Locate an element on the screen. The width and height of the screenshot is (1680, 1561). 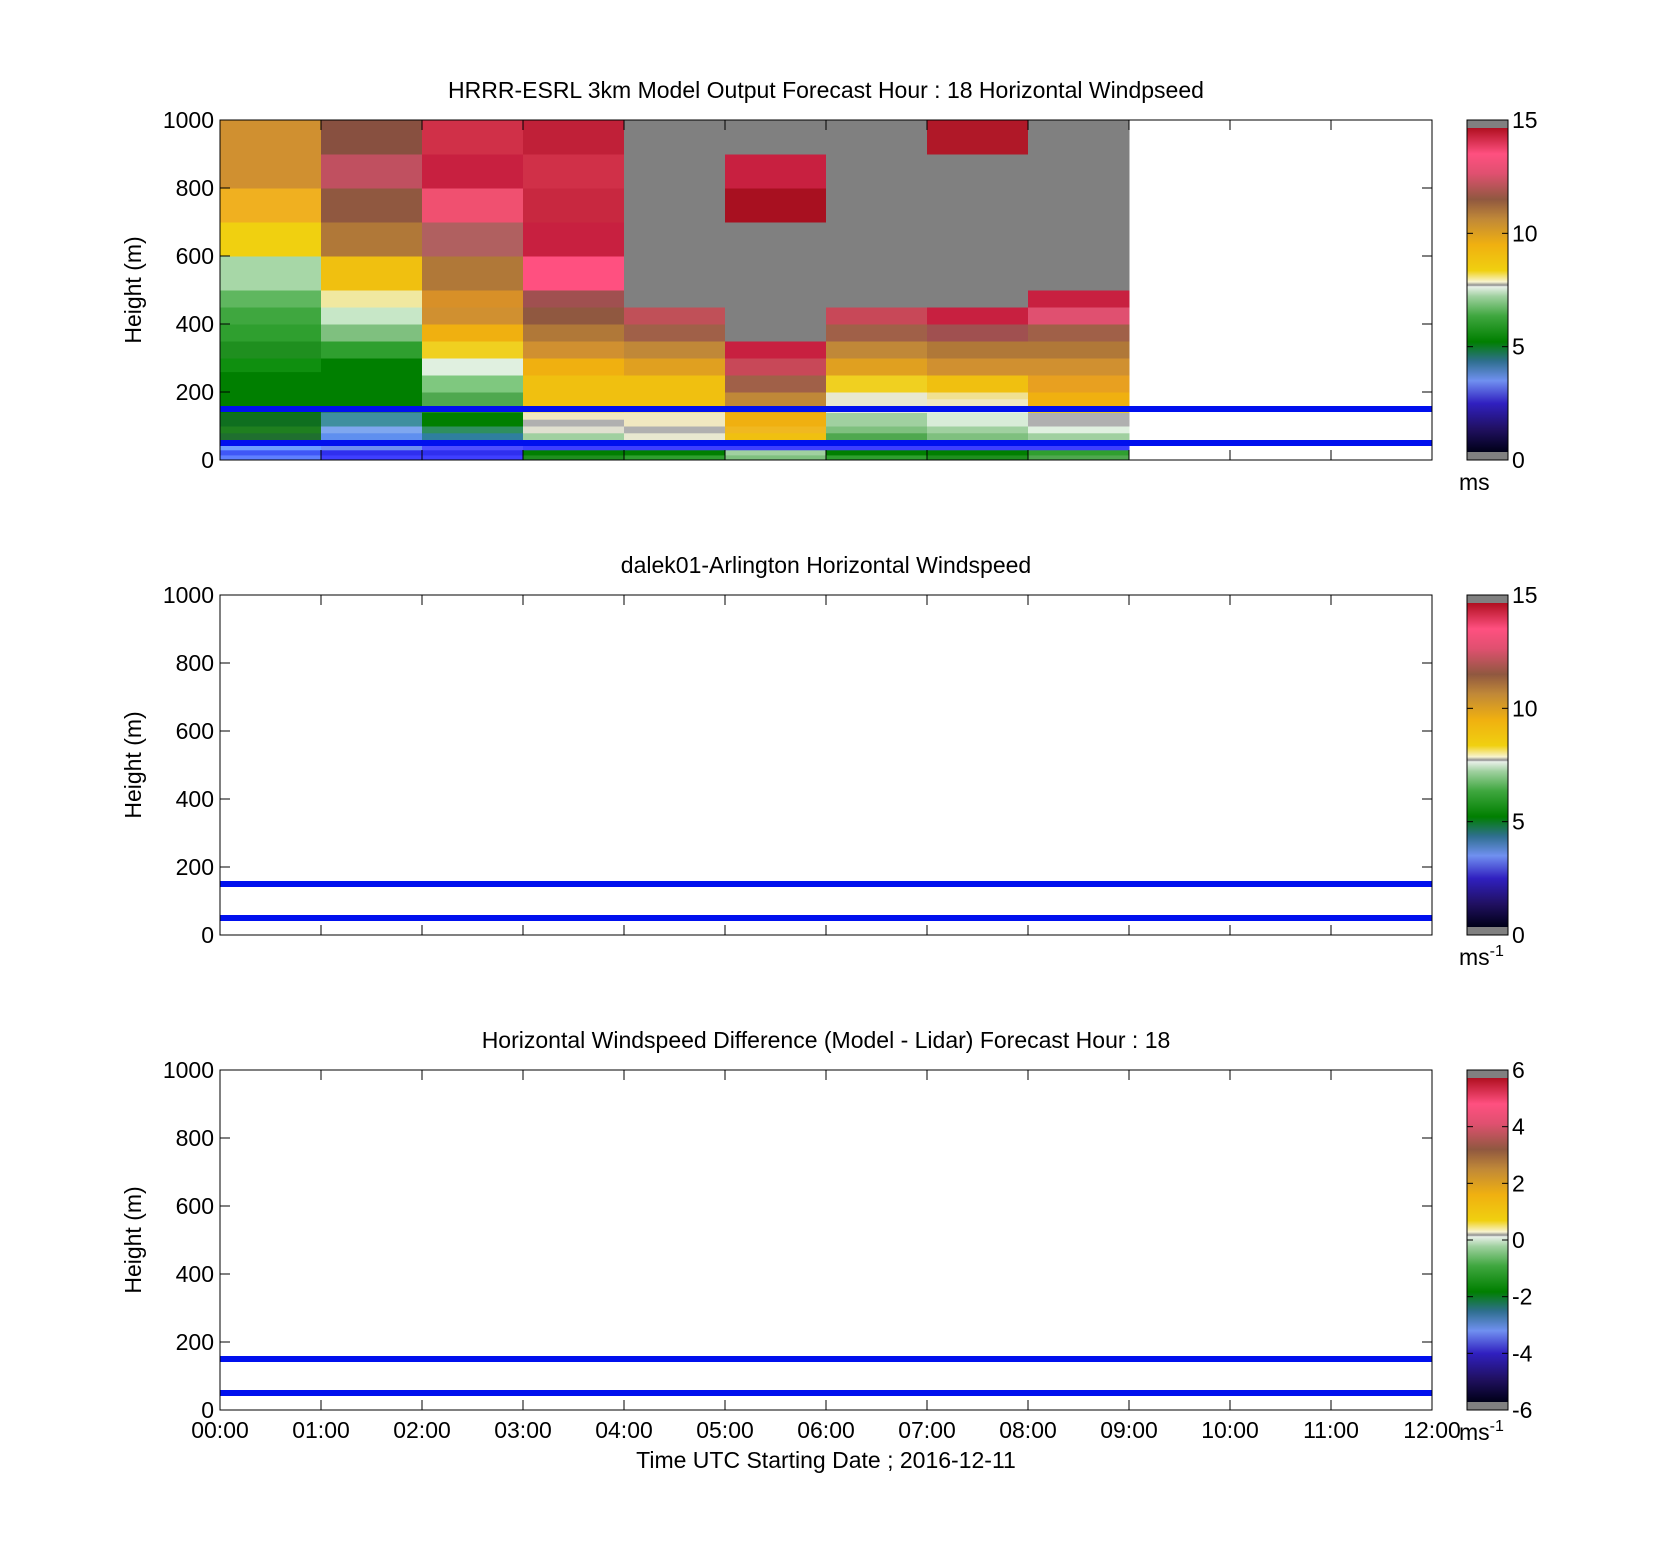
x-axis-label: Time UTC Starting Date ; 2016-12-11 is located at coordinates (826, 1460).